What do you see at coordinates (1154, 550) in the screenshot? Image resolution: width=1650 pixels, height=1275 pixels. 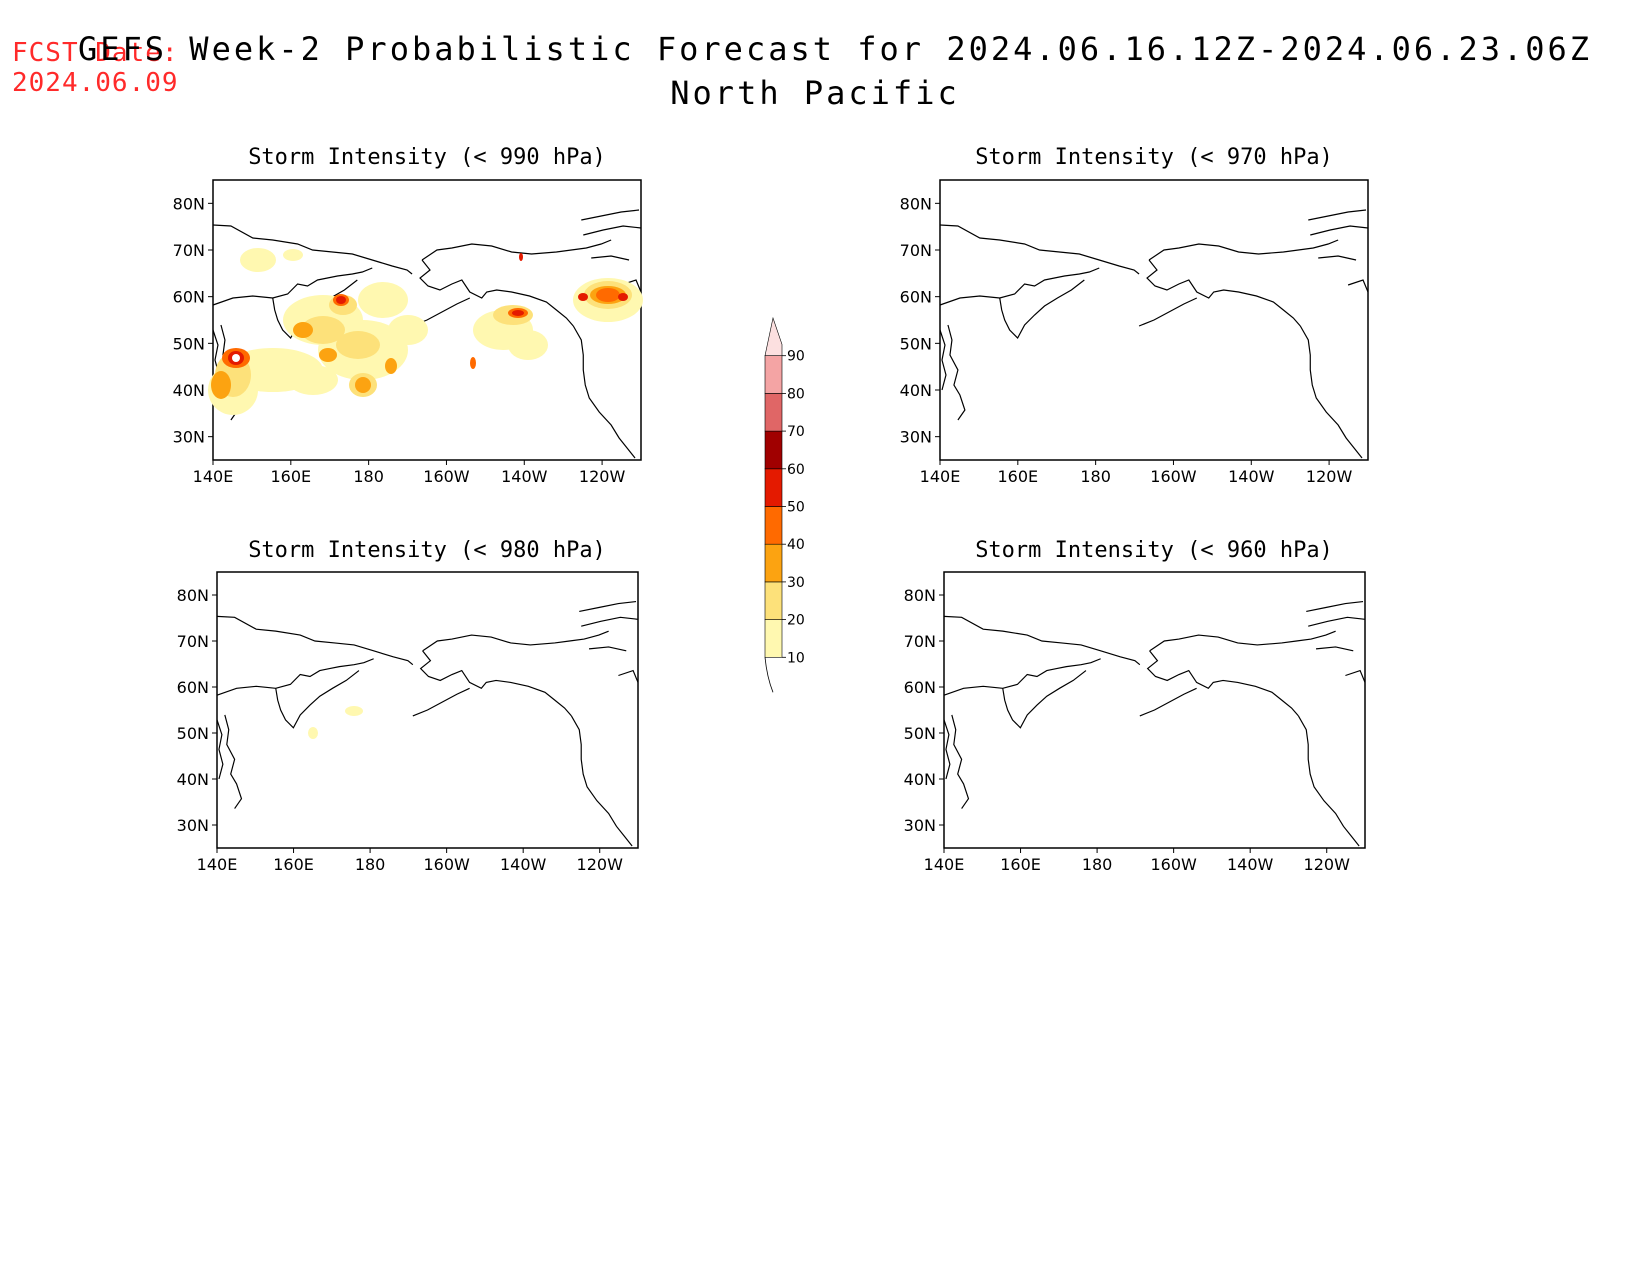 I see `panel-title: Storm Intensity (< 960 hPa)` at bounding box center [1154, 550].